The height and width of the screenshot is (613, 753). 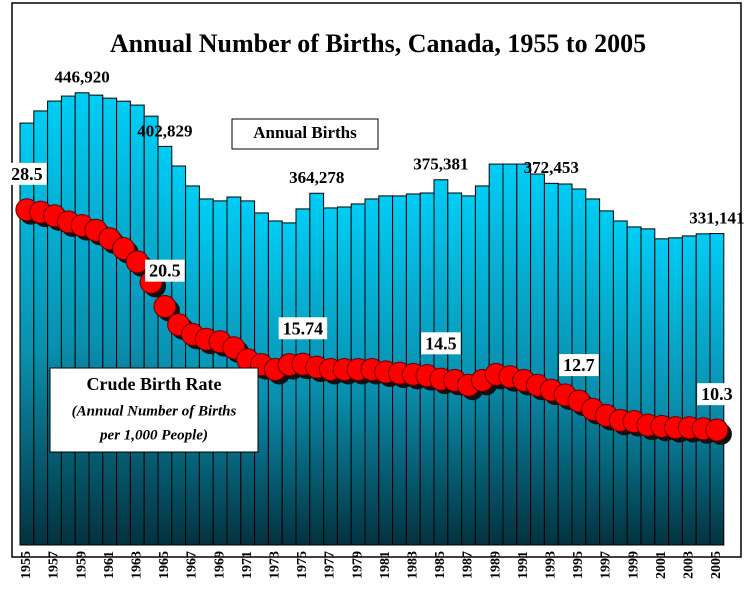 I want to click on x-tick-label: 1977, so click(x=330, y=565).